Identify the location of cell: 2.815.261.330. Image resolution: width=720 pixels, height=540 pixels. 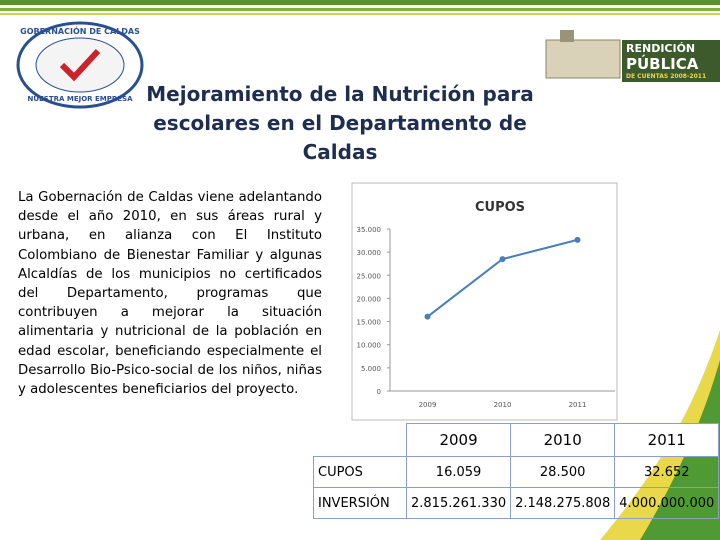
(458, 503).